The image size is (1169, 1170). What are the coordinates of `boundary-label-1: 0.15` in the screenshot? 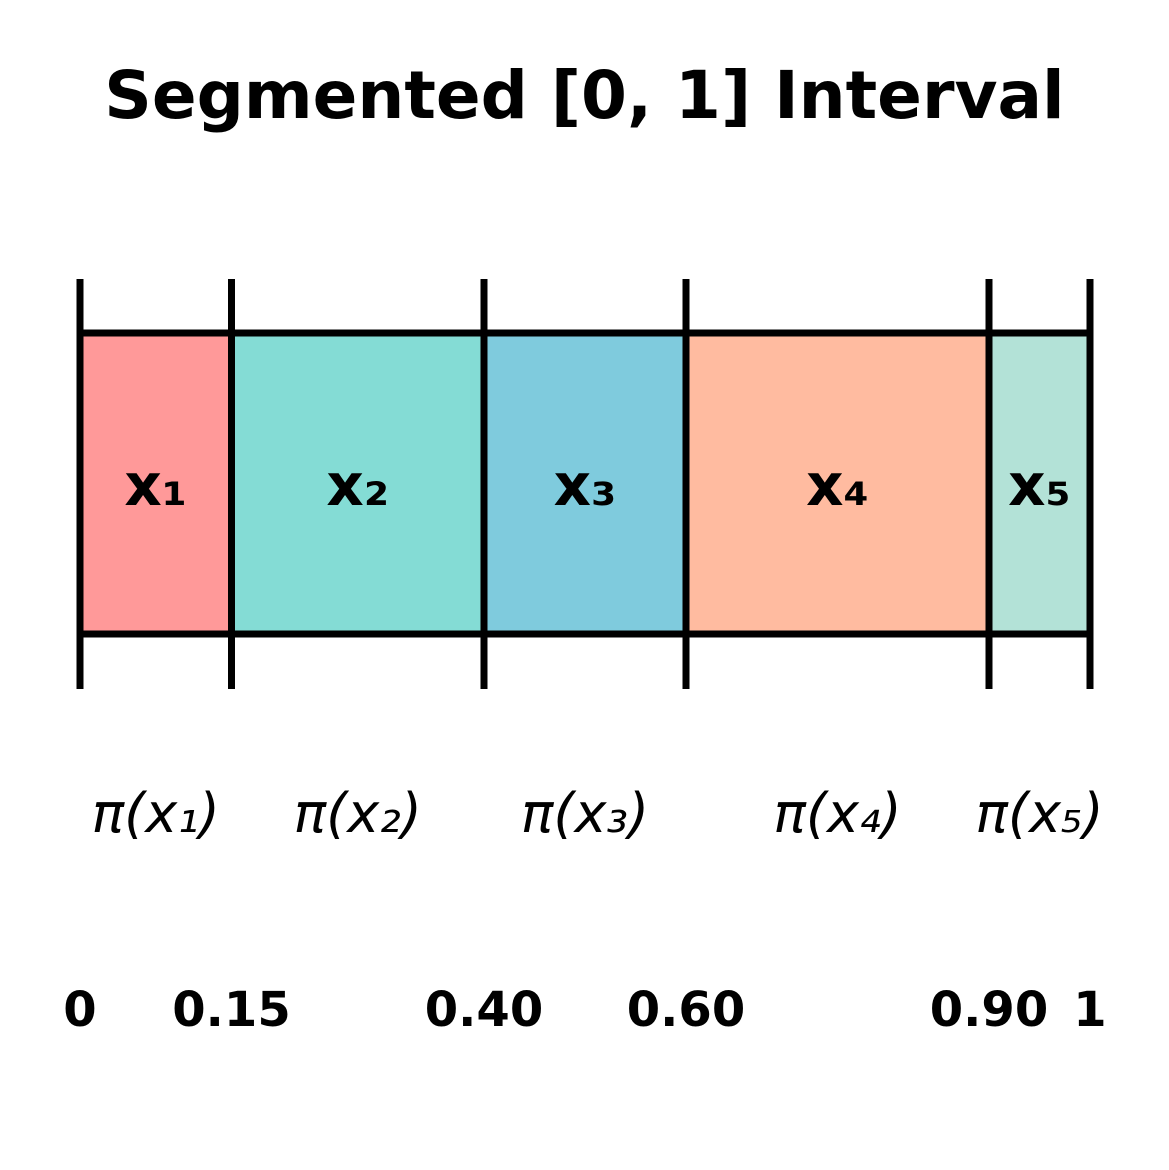 It's located at (231, 1010).